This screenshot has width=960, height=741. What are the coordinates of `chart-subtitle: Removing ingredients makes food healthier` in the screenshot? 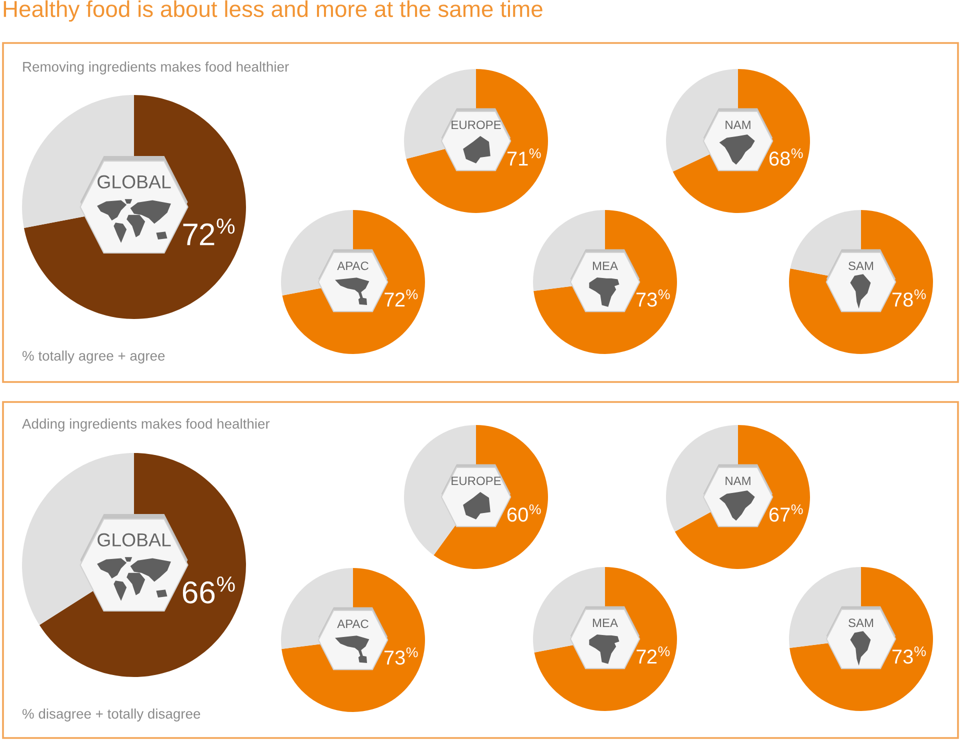 It's located at (156, 68).